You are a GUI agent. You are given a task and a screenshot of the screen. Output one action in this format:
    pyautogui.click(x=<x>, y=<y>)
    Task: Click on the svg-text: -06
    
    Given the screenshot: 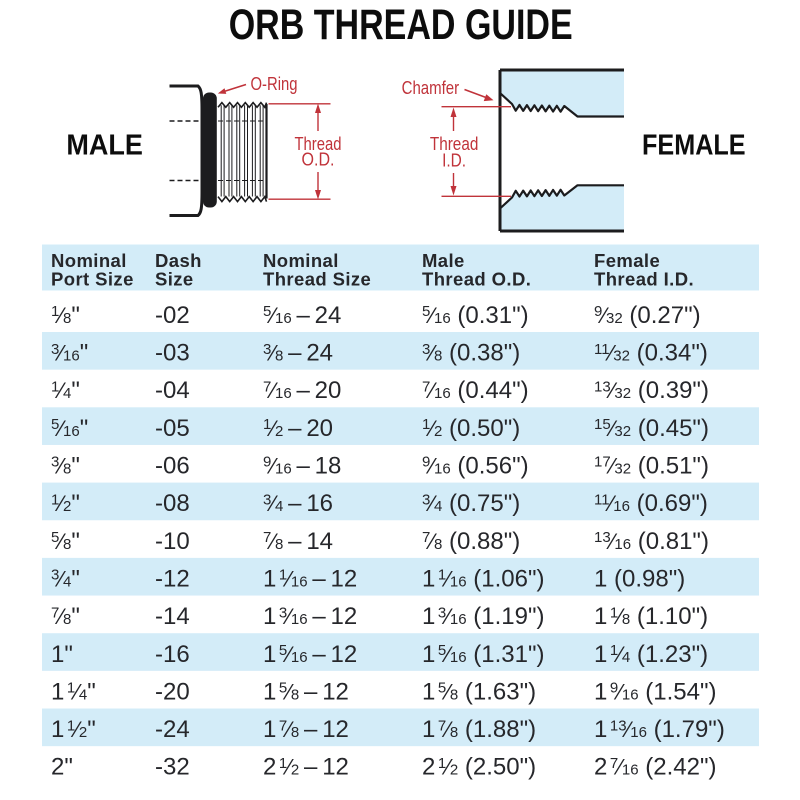 What is the action you would take?
    pyautogui.click(x=172, y=466)
    